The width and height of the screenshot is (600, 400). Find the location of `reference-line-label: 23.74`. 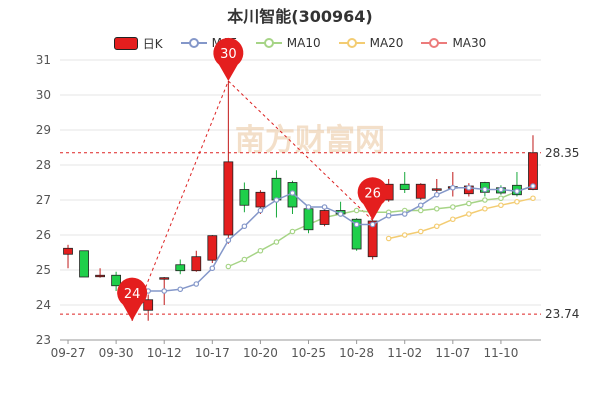

reference-line-label: 23.74 is located at coordinates (562, 314).